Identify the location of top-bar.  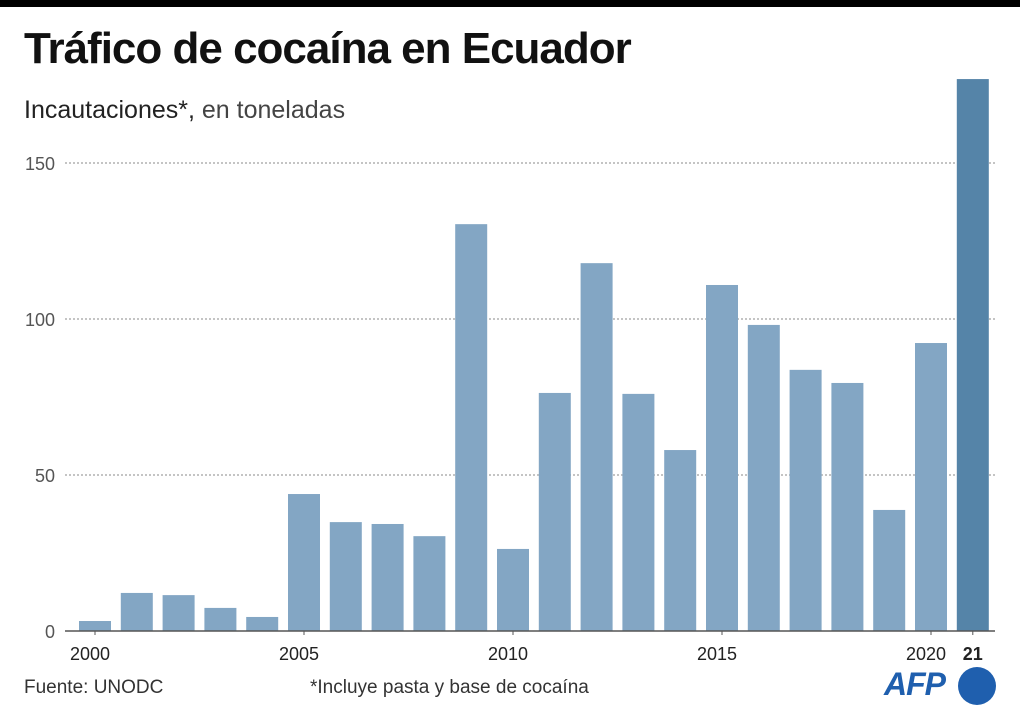
(510, 3).